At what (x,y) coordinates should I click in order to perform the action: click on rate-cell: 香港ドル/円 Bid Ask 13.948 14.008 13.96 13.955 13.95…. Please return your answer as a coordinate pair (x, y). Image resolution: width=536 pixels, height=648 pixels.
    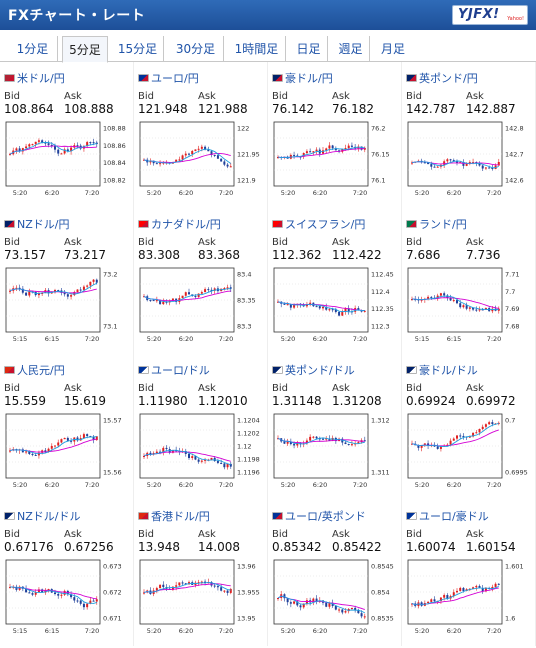
    Looking at the image, I should click on (201, 573).